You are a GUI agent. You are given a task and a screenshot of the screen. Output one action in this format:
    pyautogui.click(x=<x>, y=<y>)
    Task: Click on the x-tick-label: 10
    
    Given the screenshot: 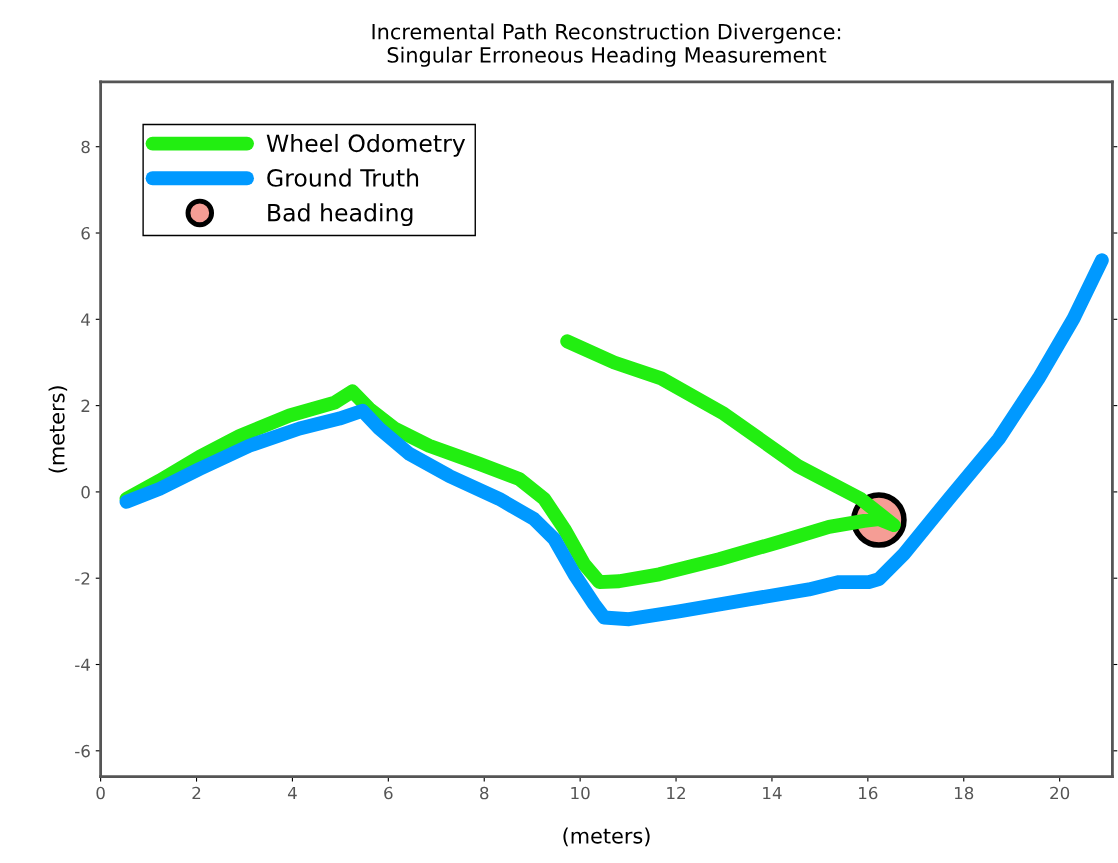 What is the action you would take?
    pyautogui.click(x=580, y=793)
    